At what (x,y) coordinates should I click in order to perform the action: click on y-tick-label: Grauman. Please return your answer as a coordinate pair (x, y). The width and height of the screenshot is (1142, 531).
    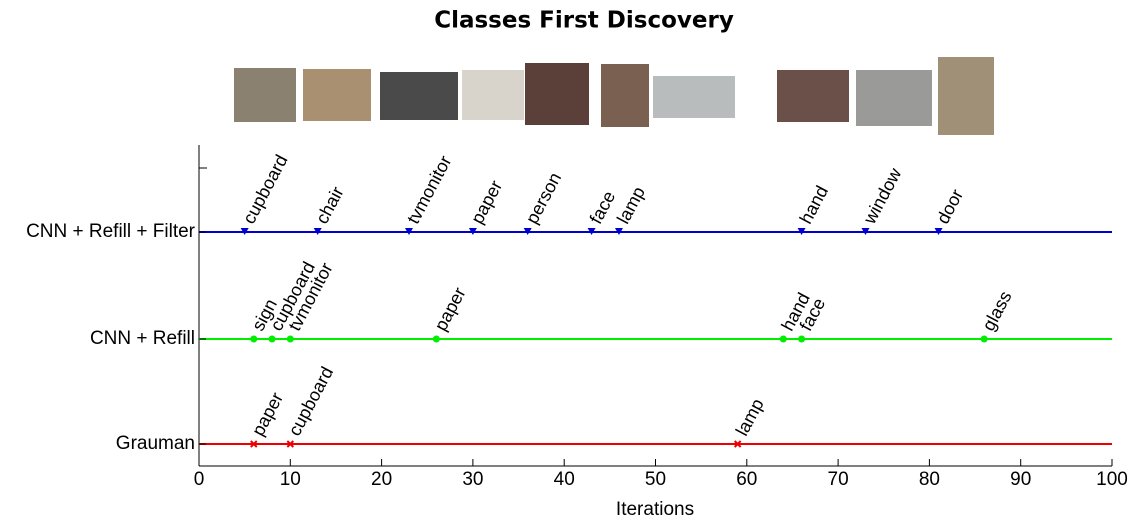
    Looking at the image, I should click on (155, 443).